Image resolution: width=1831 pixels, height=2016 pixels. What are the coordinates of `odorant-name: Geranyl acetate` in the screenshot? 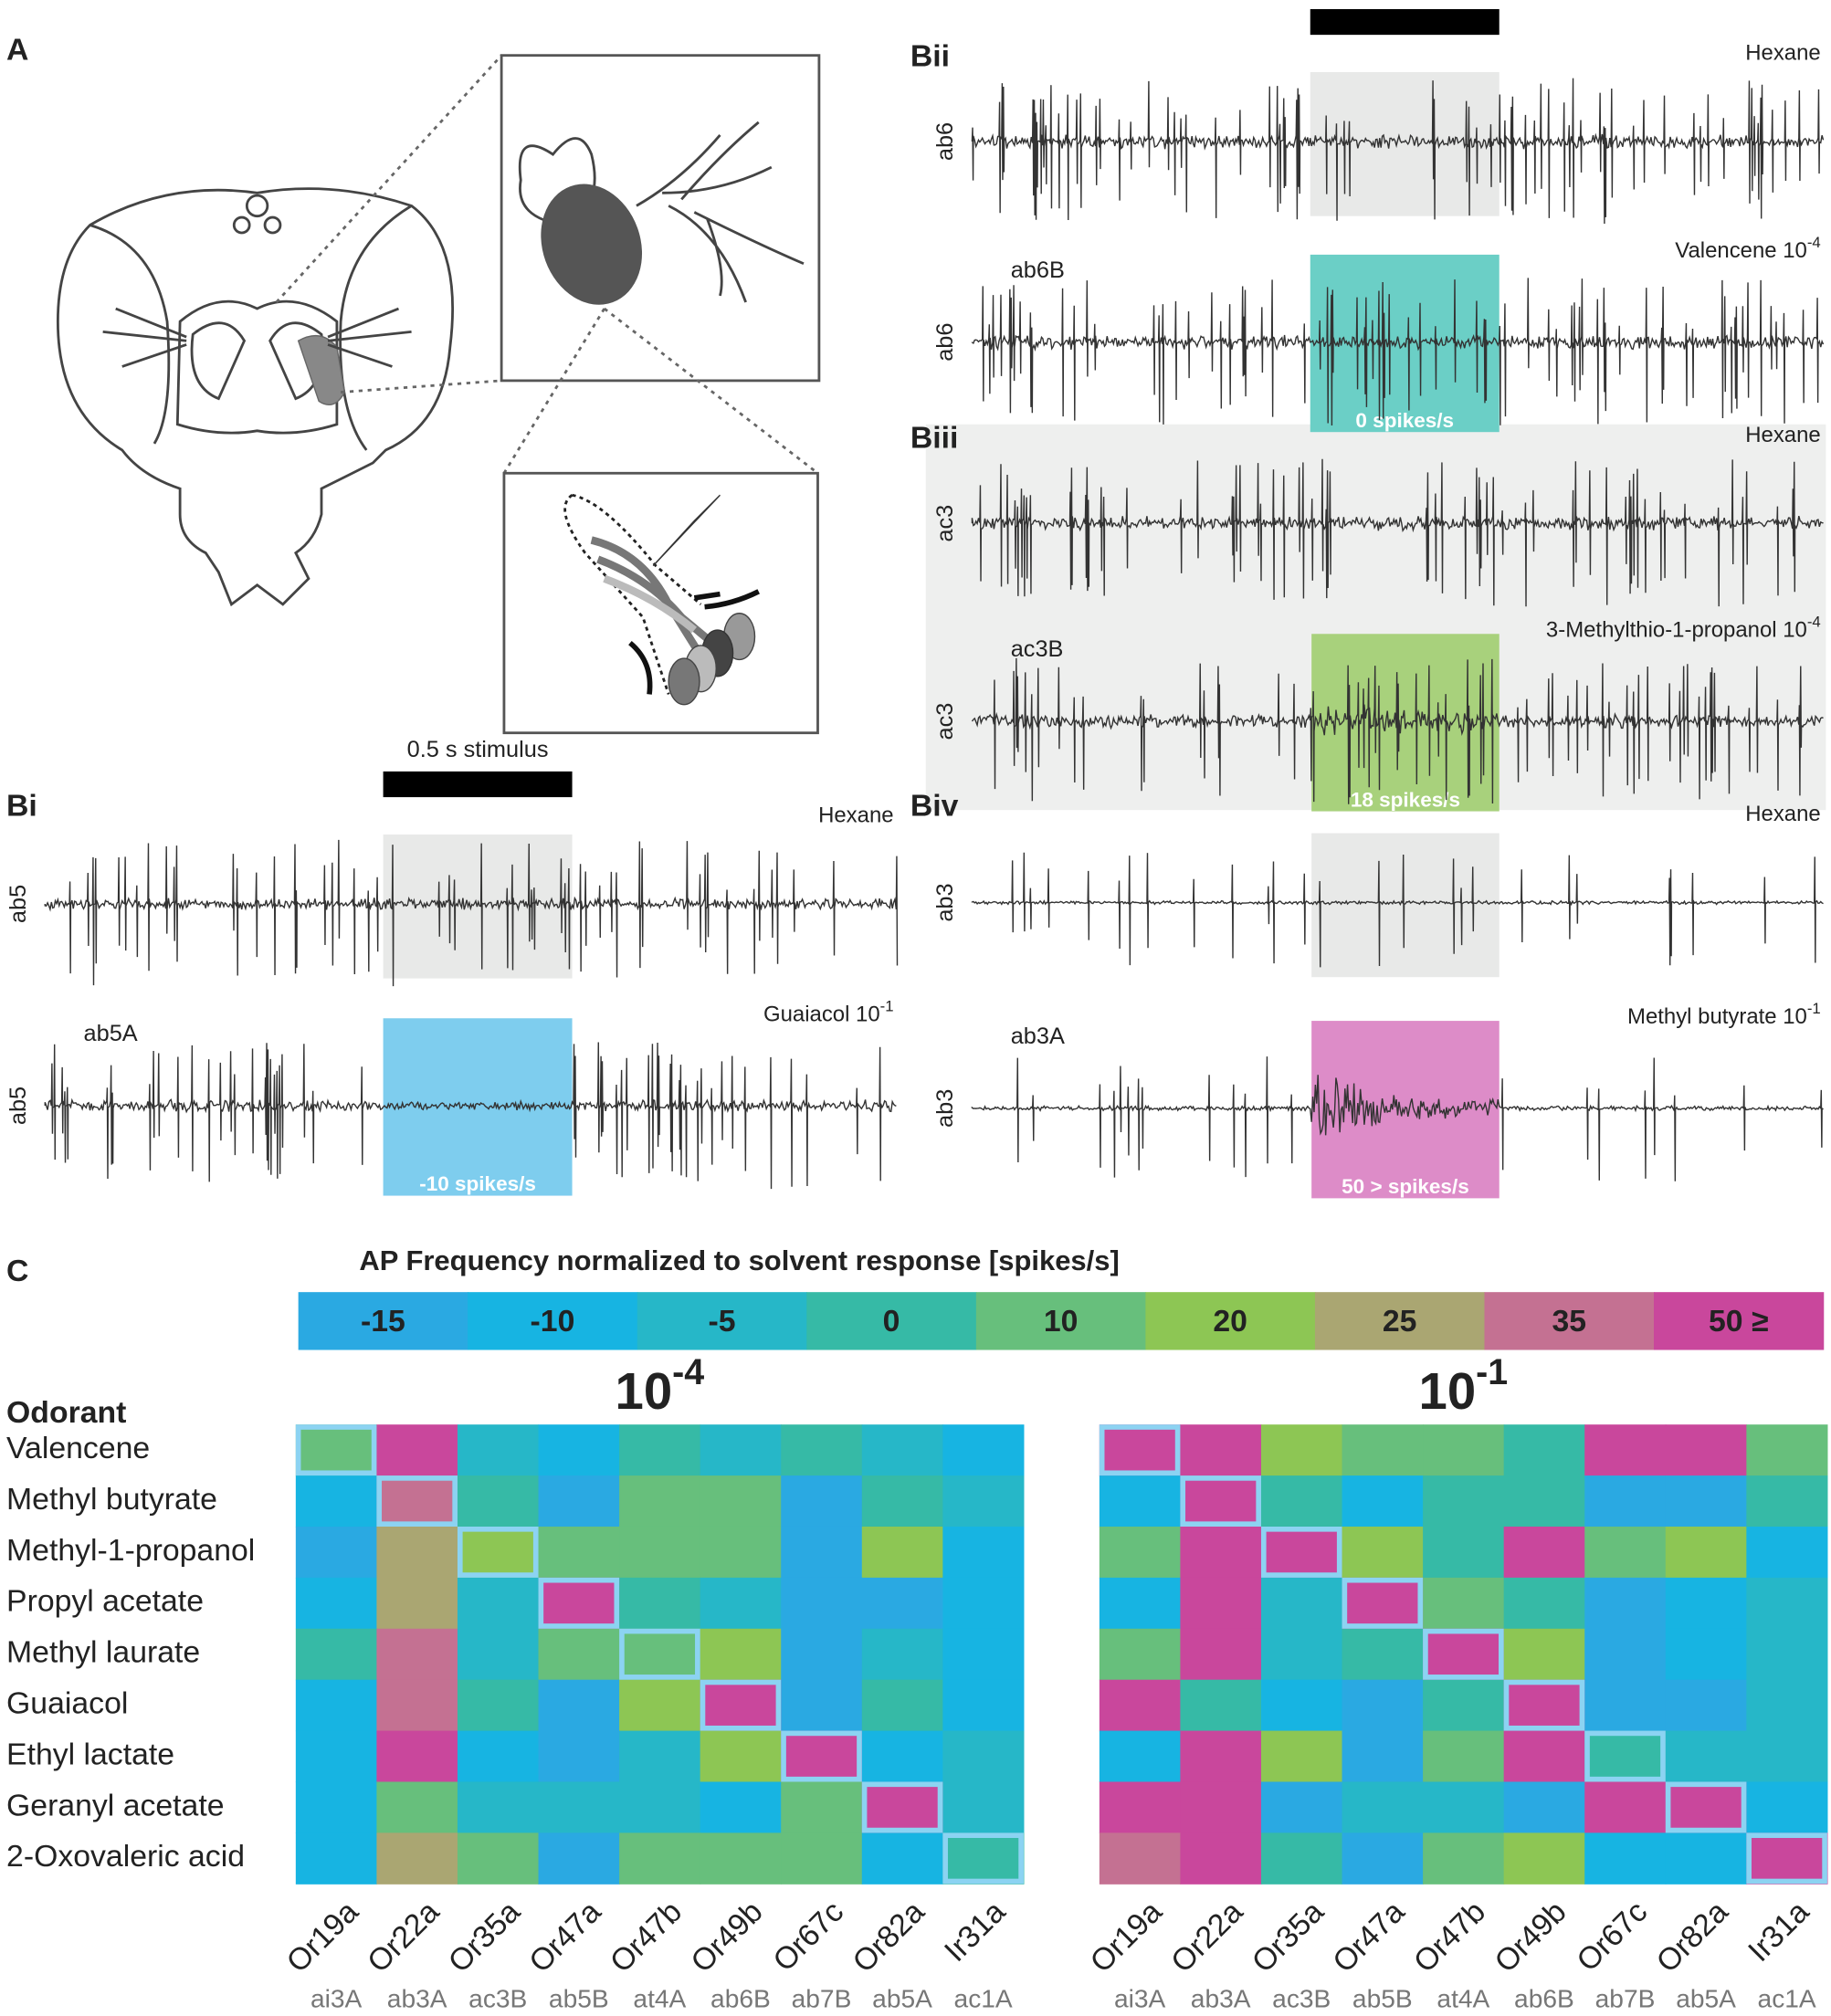 It's located at (115, 1805).